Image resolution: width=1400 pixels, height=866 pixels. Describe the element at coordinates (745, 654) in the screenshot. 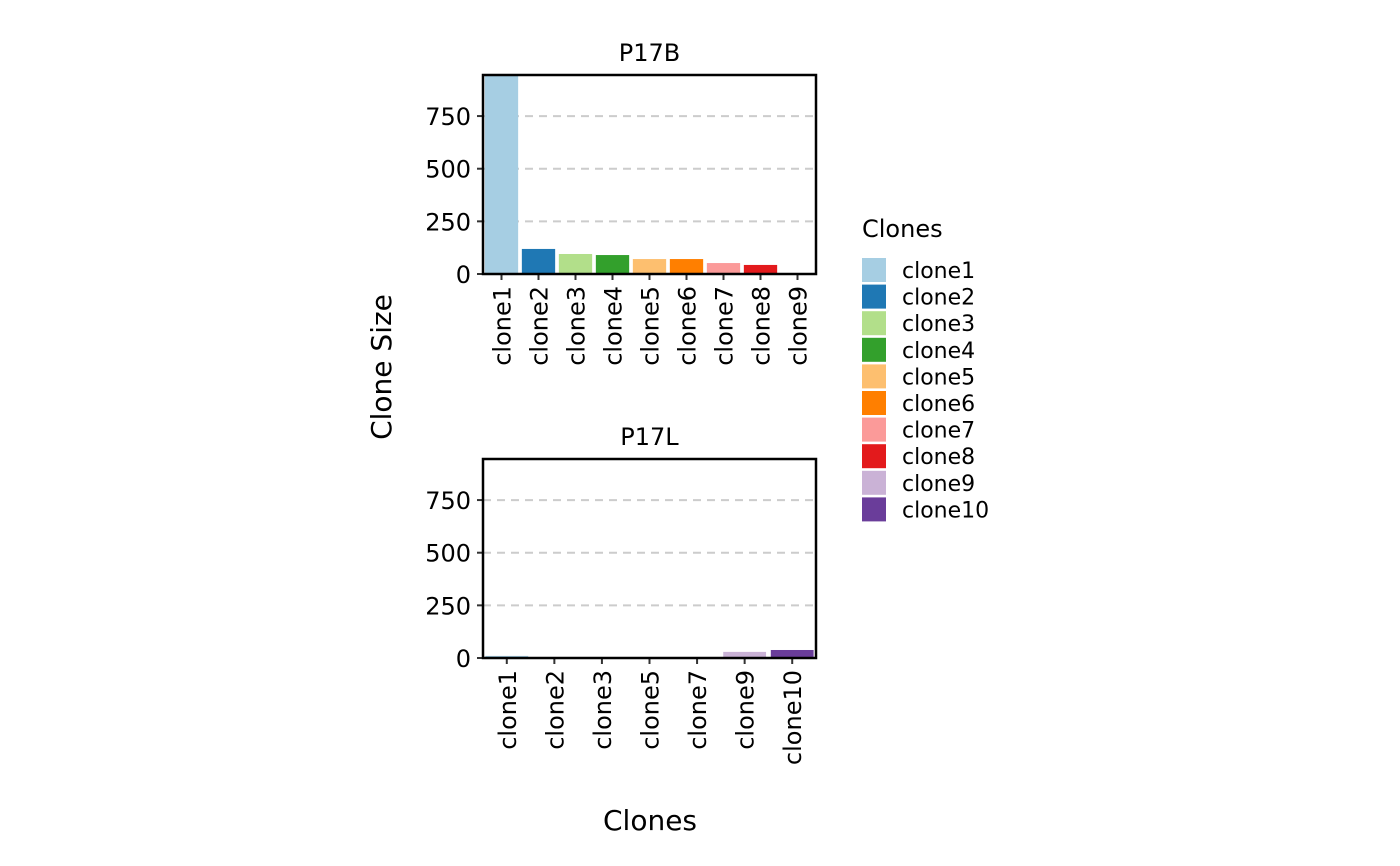

I see `bar-clone9` at that location.